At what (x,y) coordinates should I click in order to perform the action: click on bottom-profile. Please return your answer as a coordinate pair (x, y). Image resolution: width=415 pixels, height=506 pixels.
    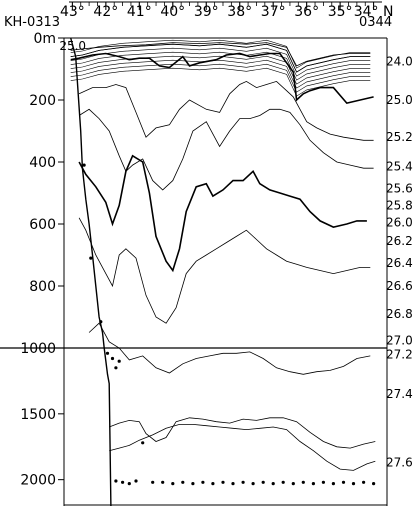
    Looking at the image, I should click on (91, 271).